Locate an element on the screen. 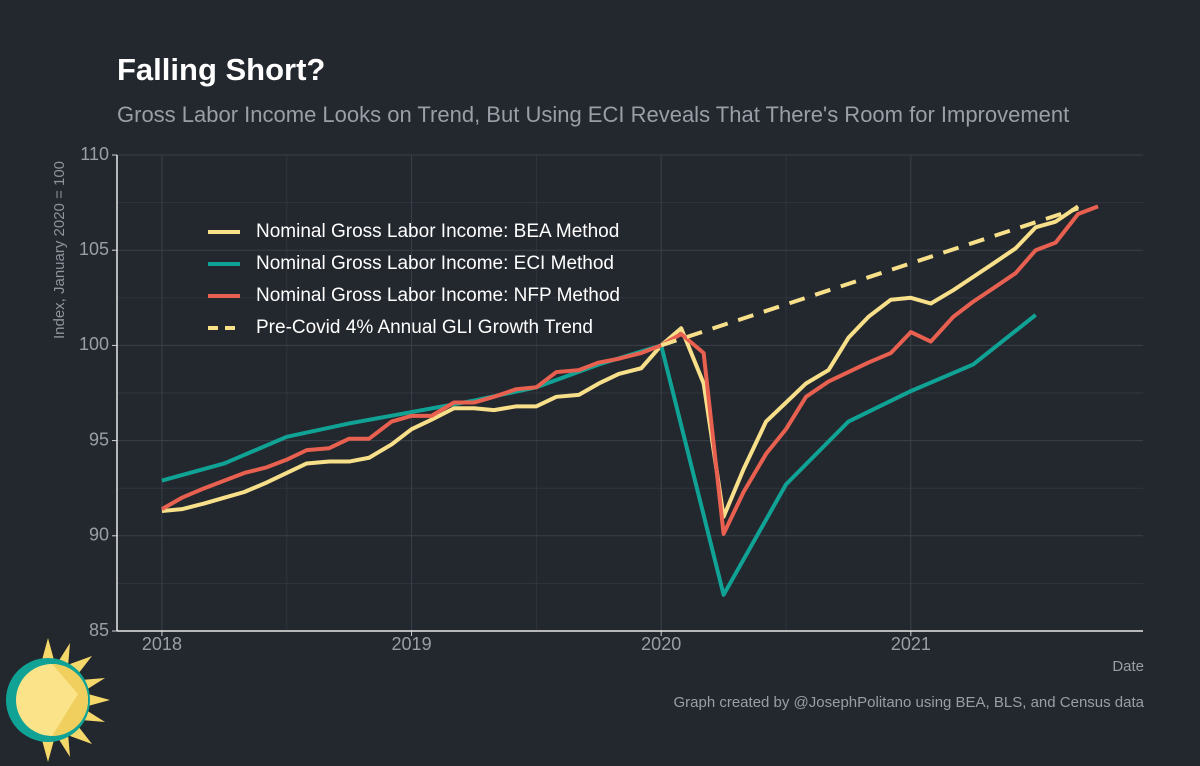 The image size is (1200, 766). legend-label: Nominal Gross Labor Income: ECI Method is located at coordinates (435, 263).